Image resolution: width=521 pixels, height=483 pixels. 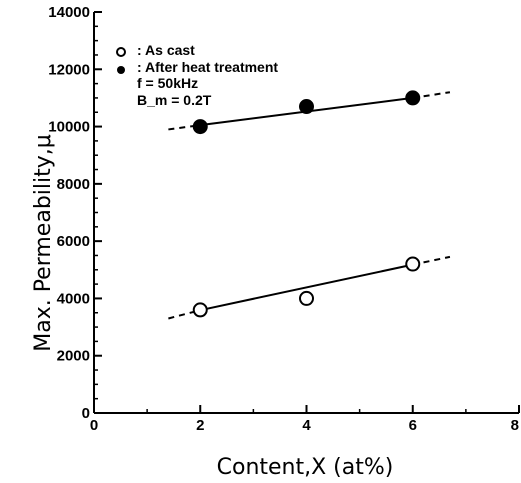 I want to click on legend-marker-as-cast, so click(x=121, y=52).